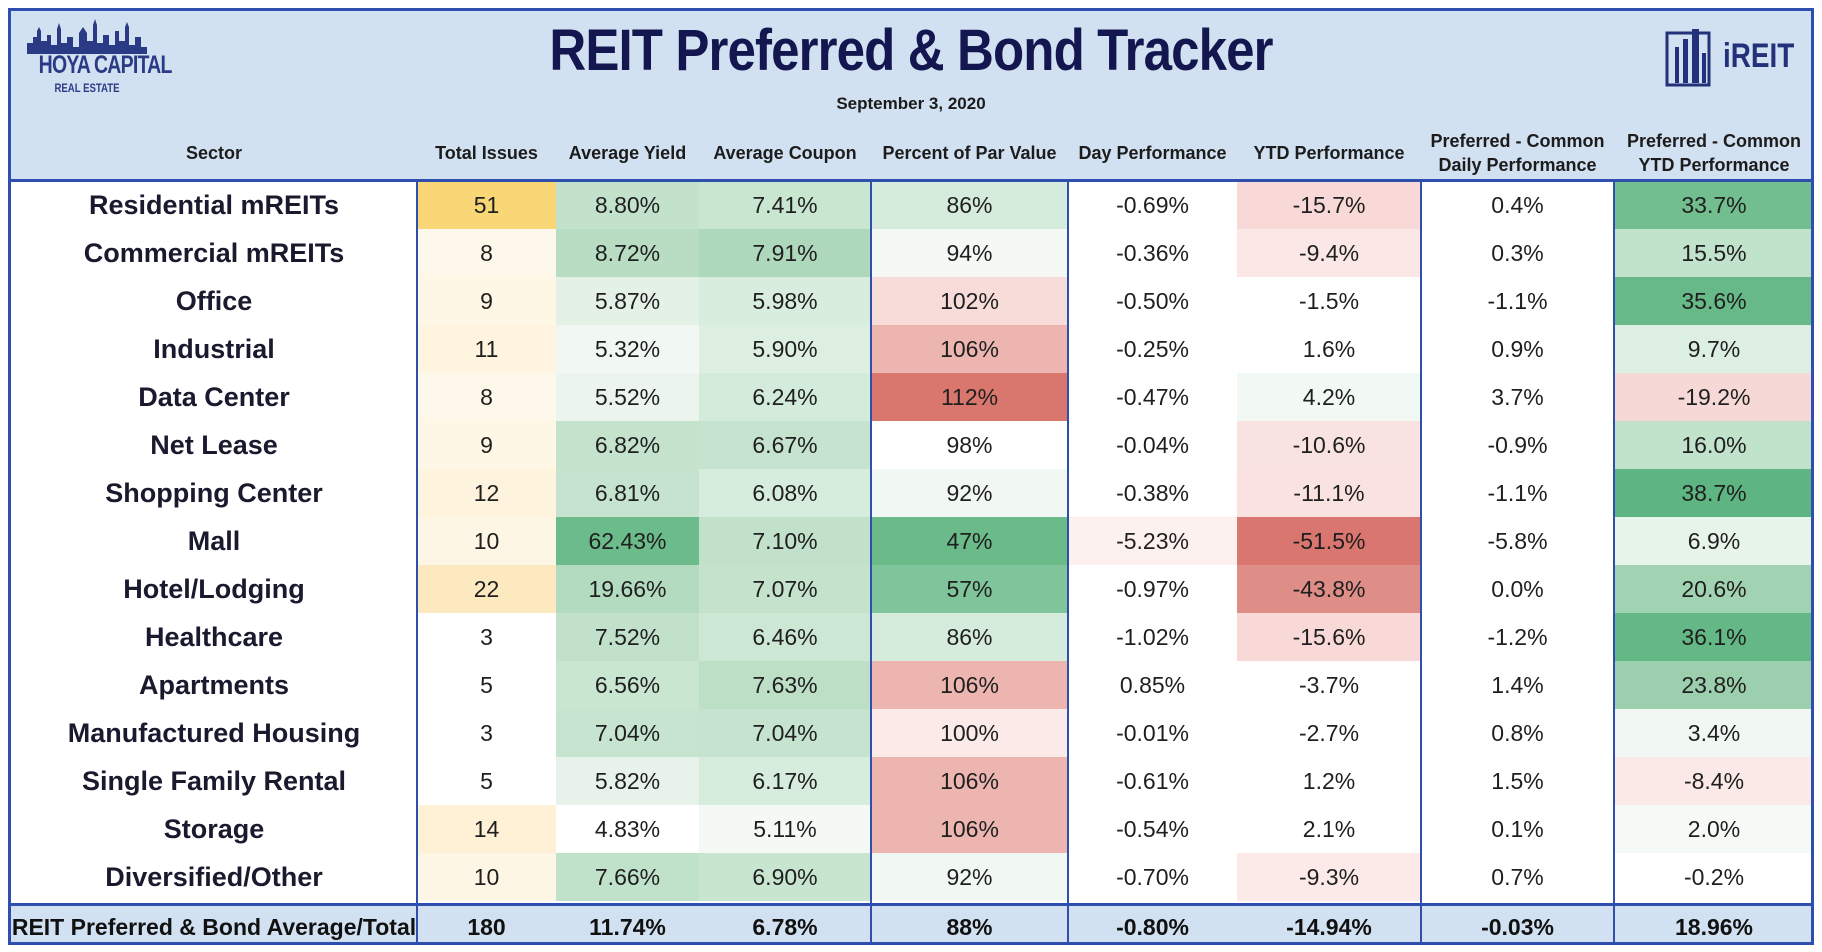 This screenshot has width=1822, height=952. Describe the element at coordinates (214, 444) in the screenshot. I see `sector-label: Net Lease` at that location.